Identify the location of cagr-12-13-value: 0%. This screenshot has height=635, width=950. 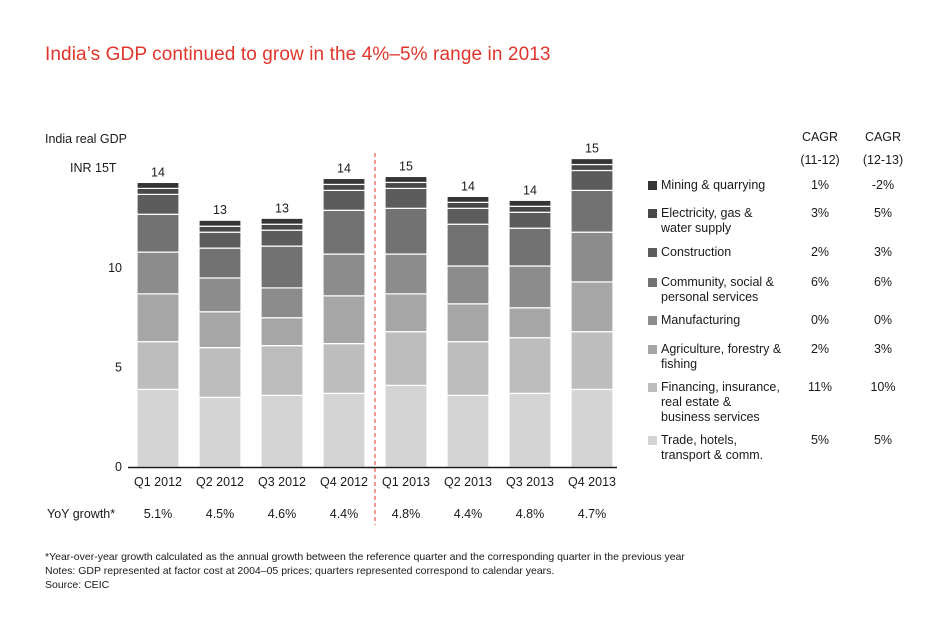
(883, 320).